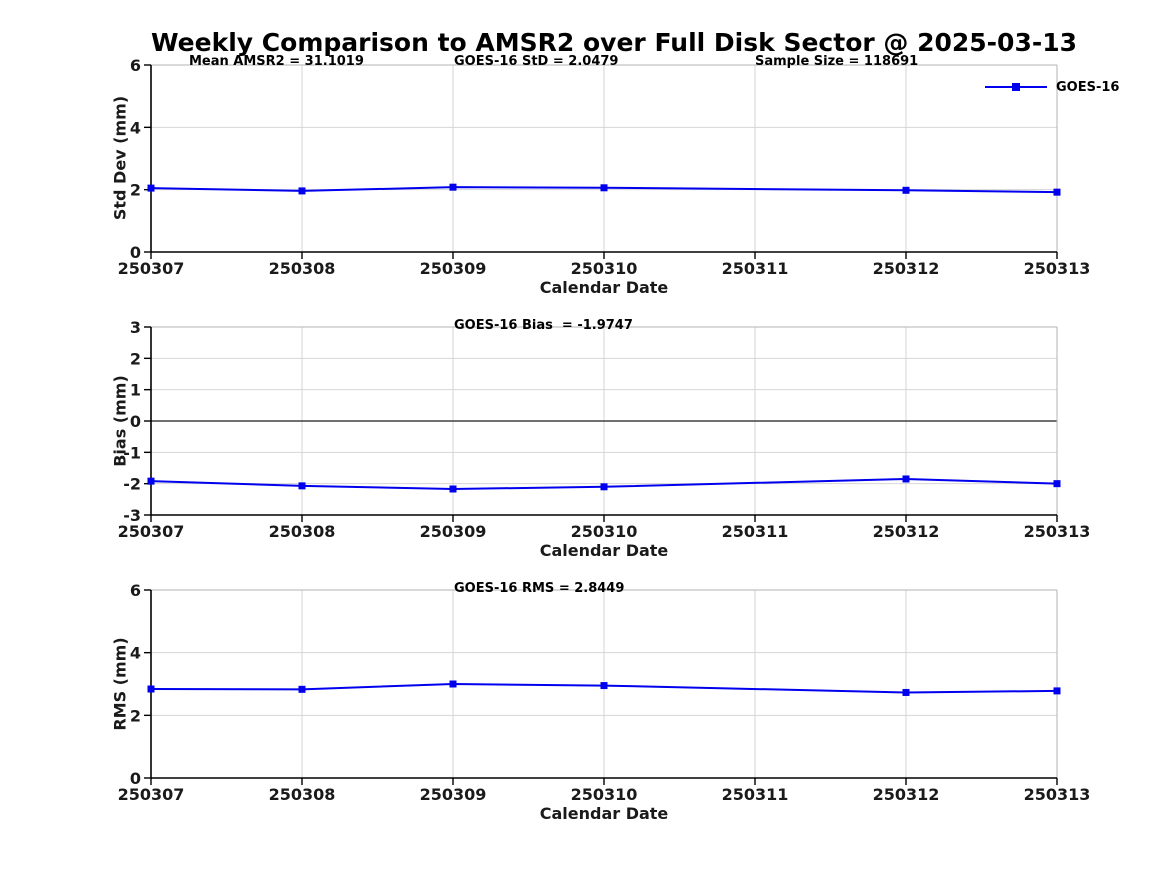  What do you see at coordinates (132, 452) in the screenshot?
I see `y-tick-label: -1` at bounding box center [132, 452].